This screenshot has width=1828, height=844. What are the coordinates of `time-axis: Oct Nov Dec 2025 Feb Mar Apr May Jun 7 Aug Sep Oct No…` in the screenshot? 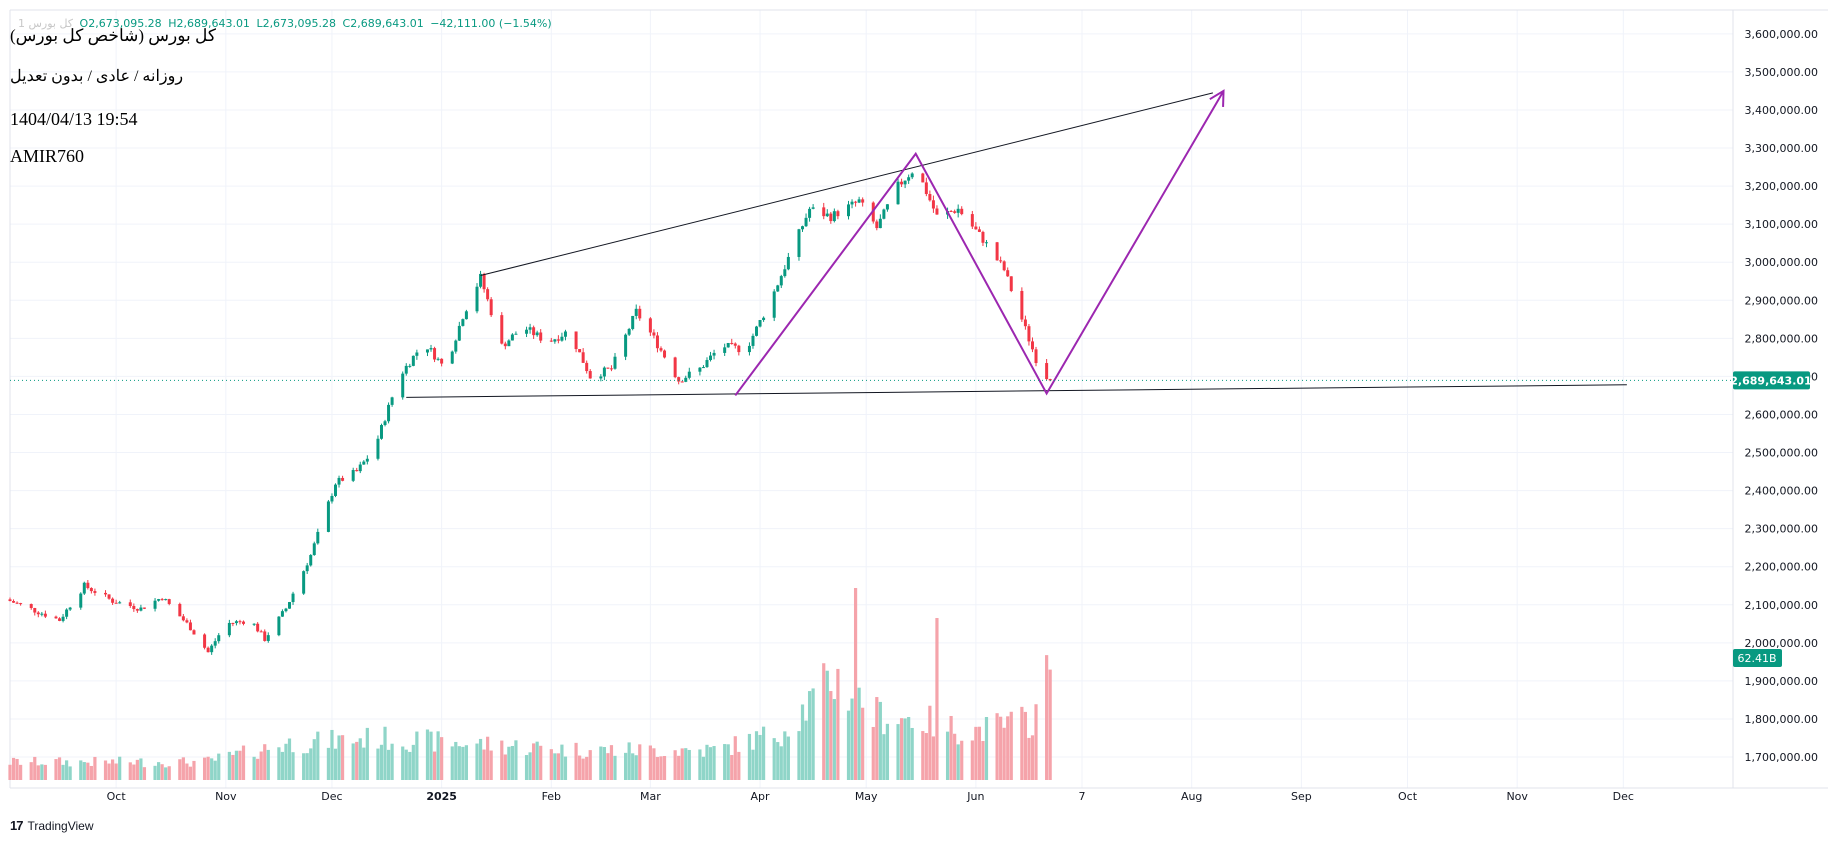 It's located at (870, 796).